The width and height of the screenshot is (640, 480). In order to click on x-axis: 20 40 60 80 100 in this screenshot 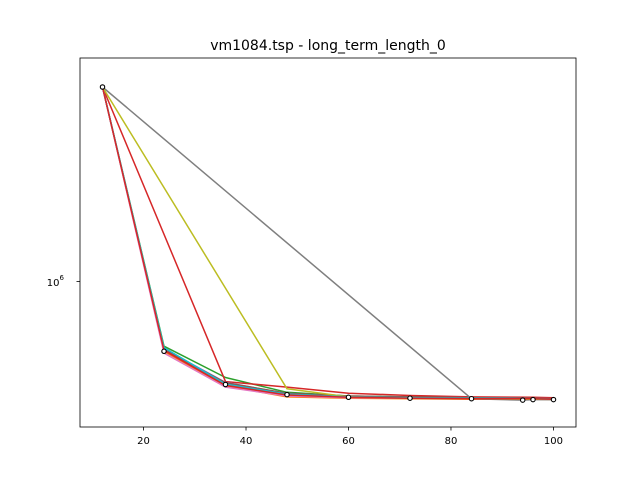, I will do `click(350, 437)`.